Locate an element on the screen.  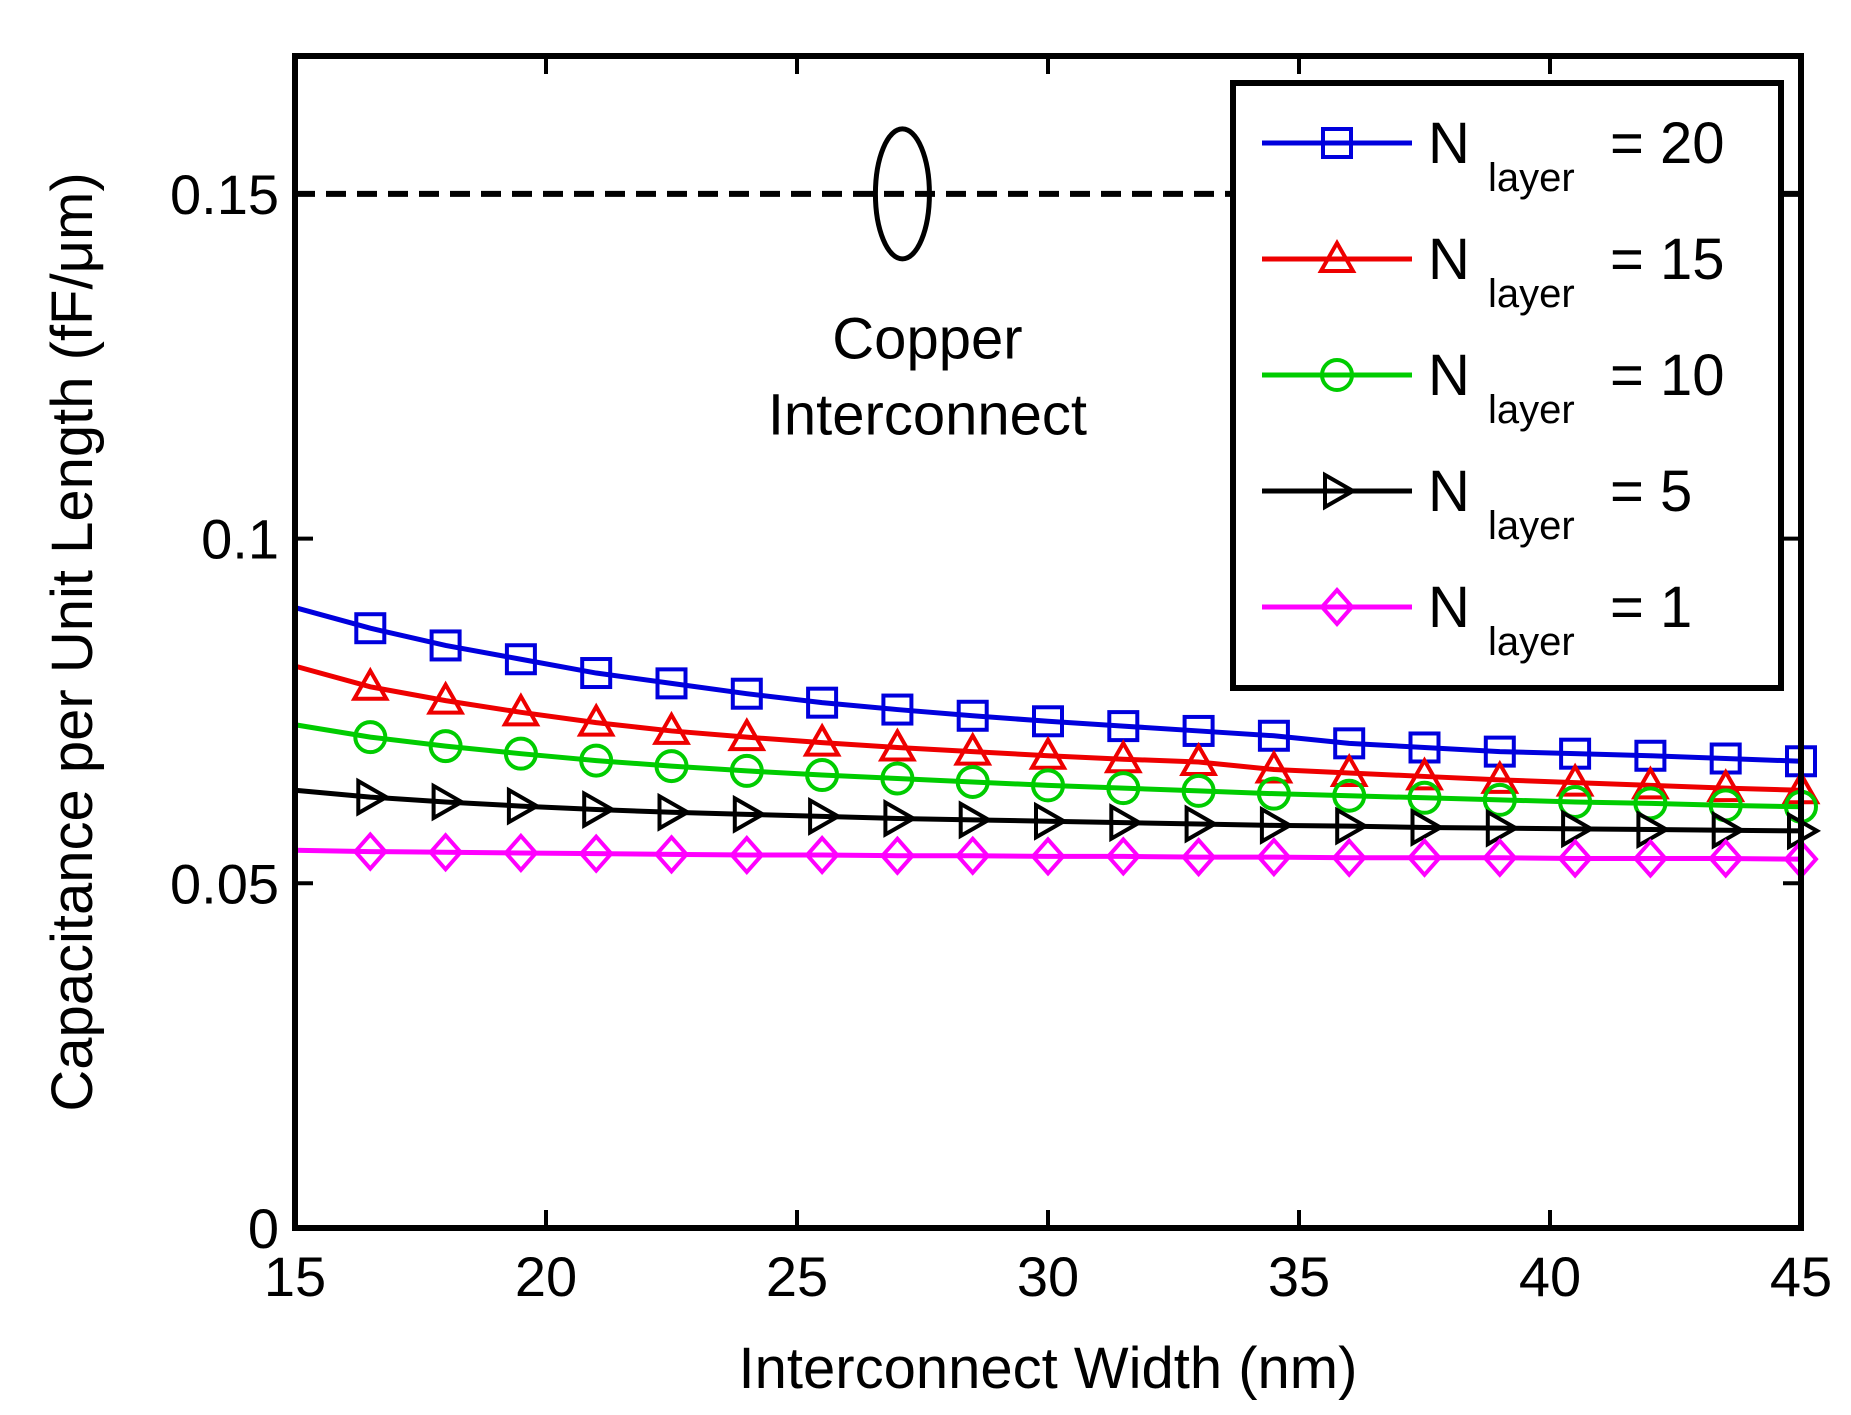
legend-label-value: = 10 is located at coordinates (1667, 375).